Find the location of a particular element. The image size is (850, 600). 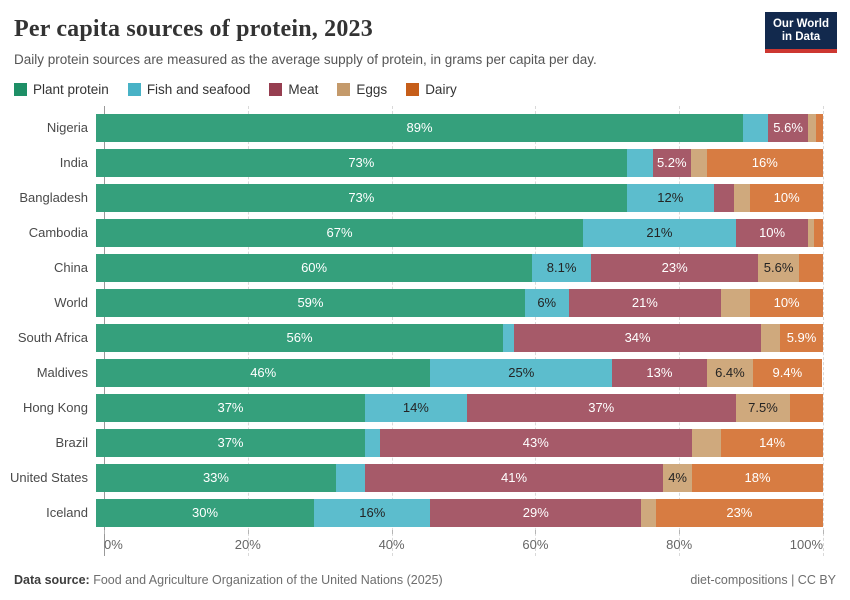

bar-track: 73% 12% 10% is located at coordinates (459, 197).